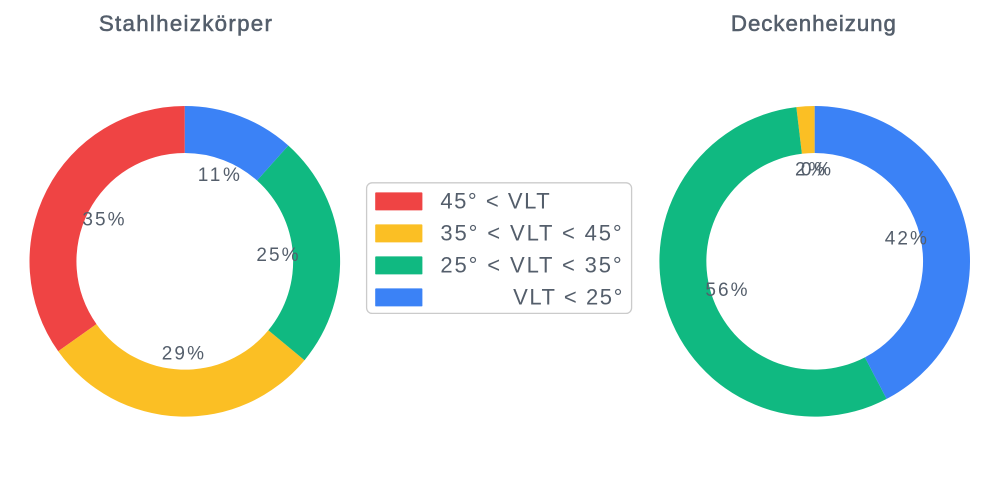  Describe the element at coordinates (103, 219) in the screenshot. I see `svg-text: 35%` at that location.